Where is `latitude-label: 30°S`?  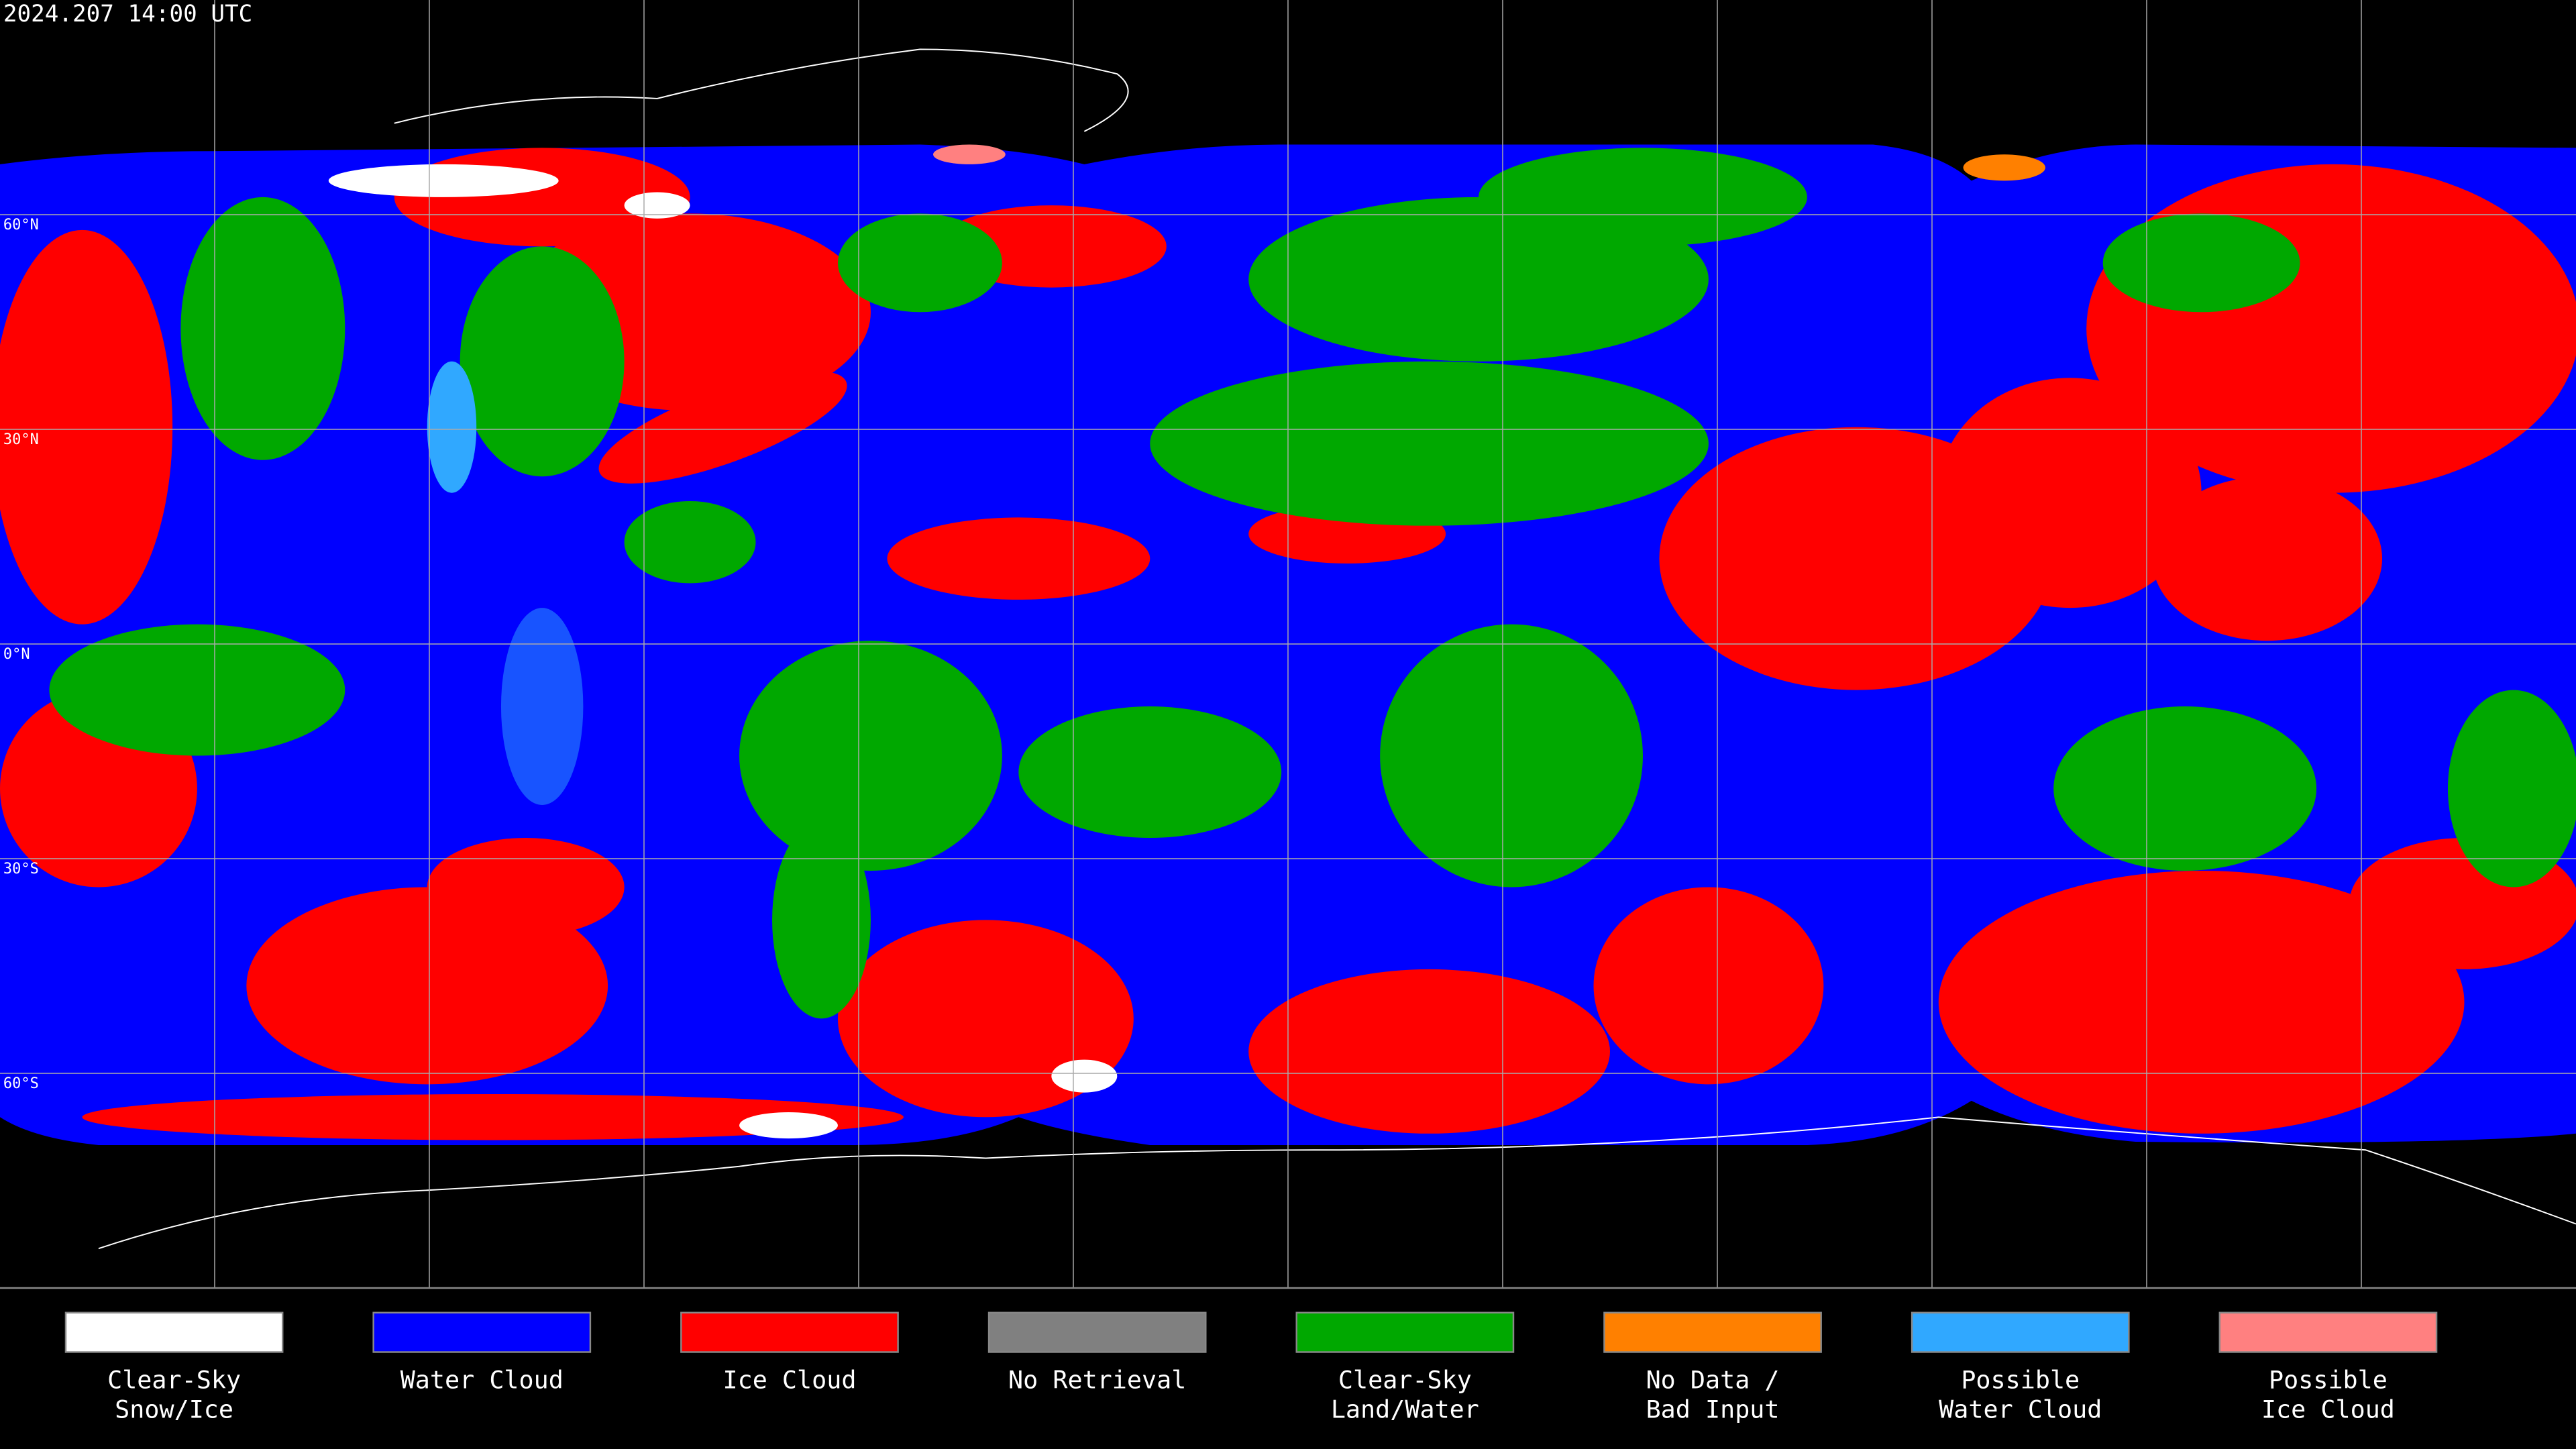
latitude-label: 30°S is located at coordinates (21, 869).